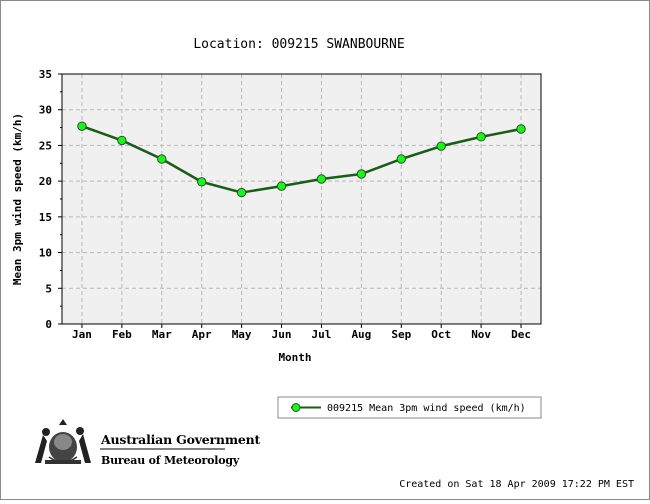  I want to click on x-tick-label: Jun, so click(282, 334).